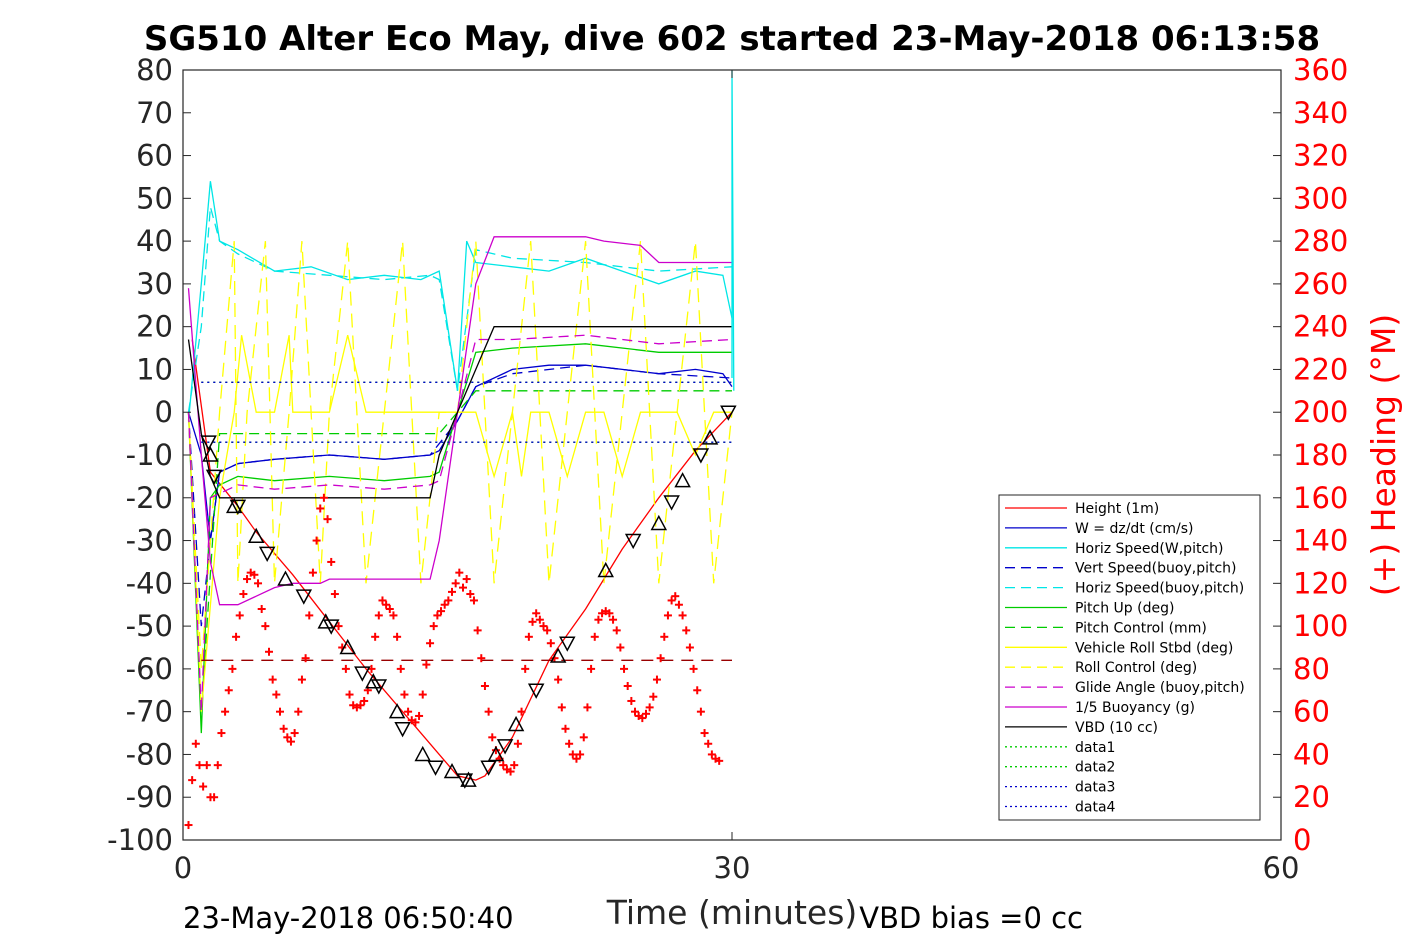 This screenshot has height=945, width=1417. Describe the element at coordinates (1149, 549) in the screenshot. I see `legend-label: Horiz Speed(W,pitch)` at that location.